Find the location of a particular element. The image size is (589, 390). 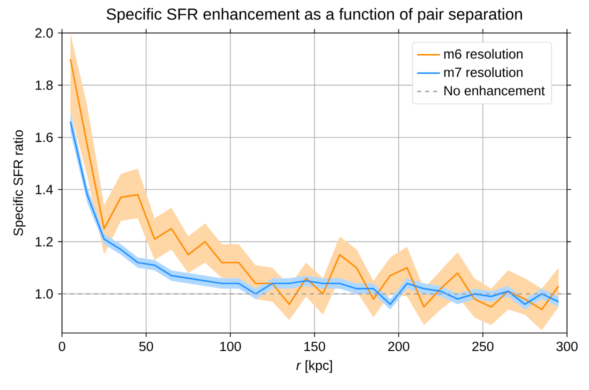

y-axis-title: Specific SFR ratio is located at coordinates (19, 183).